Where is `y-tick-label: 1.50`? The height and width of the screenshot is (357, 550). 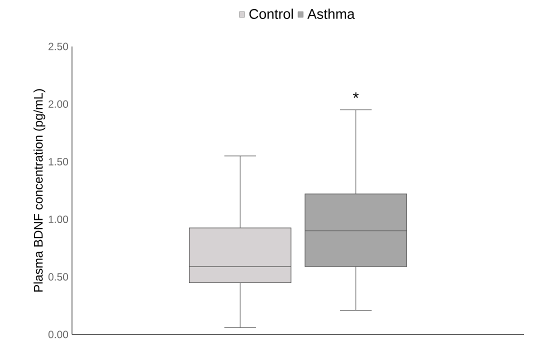
y-tick-label: 1.50 is located at coordinates (58, 162).